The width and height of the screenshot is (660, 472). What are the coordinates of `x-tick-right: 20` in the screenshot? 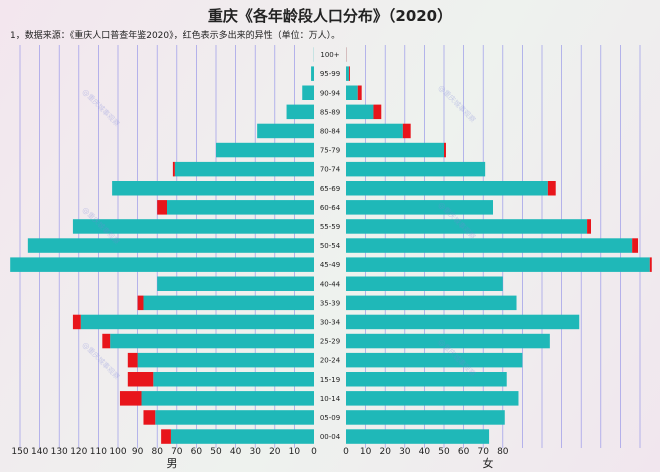 It's located at (385, 452).